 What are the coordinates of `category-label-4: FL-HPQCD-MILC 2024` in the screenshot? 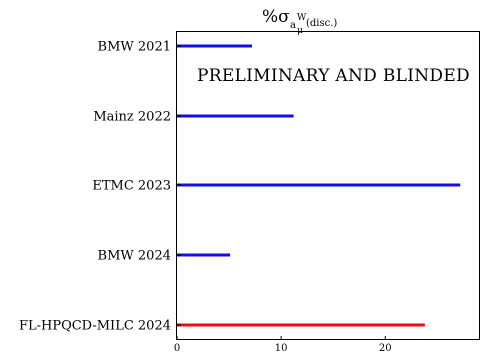 It's located at (95, 326).